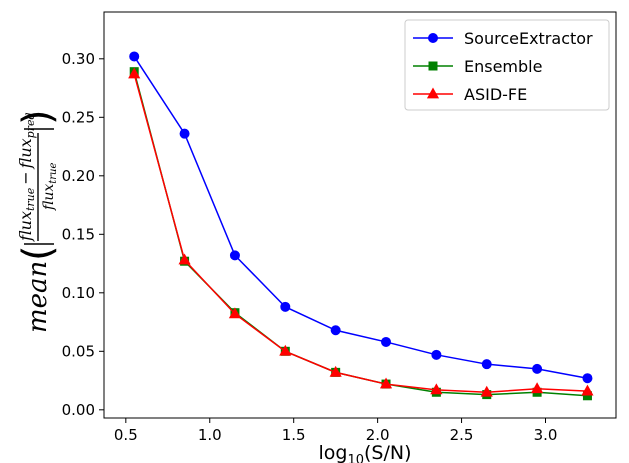 Image resolution: width=629 pixels, height=463 pixels. What do you see at coordinates (378, 435) in the screenshot?
I see `x-tick-label: 2.0` at bounding box center [378, 435].